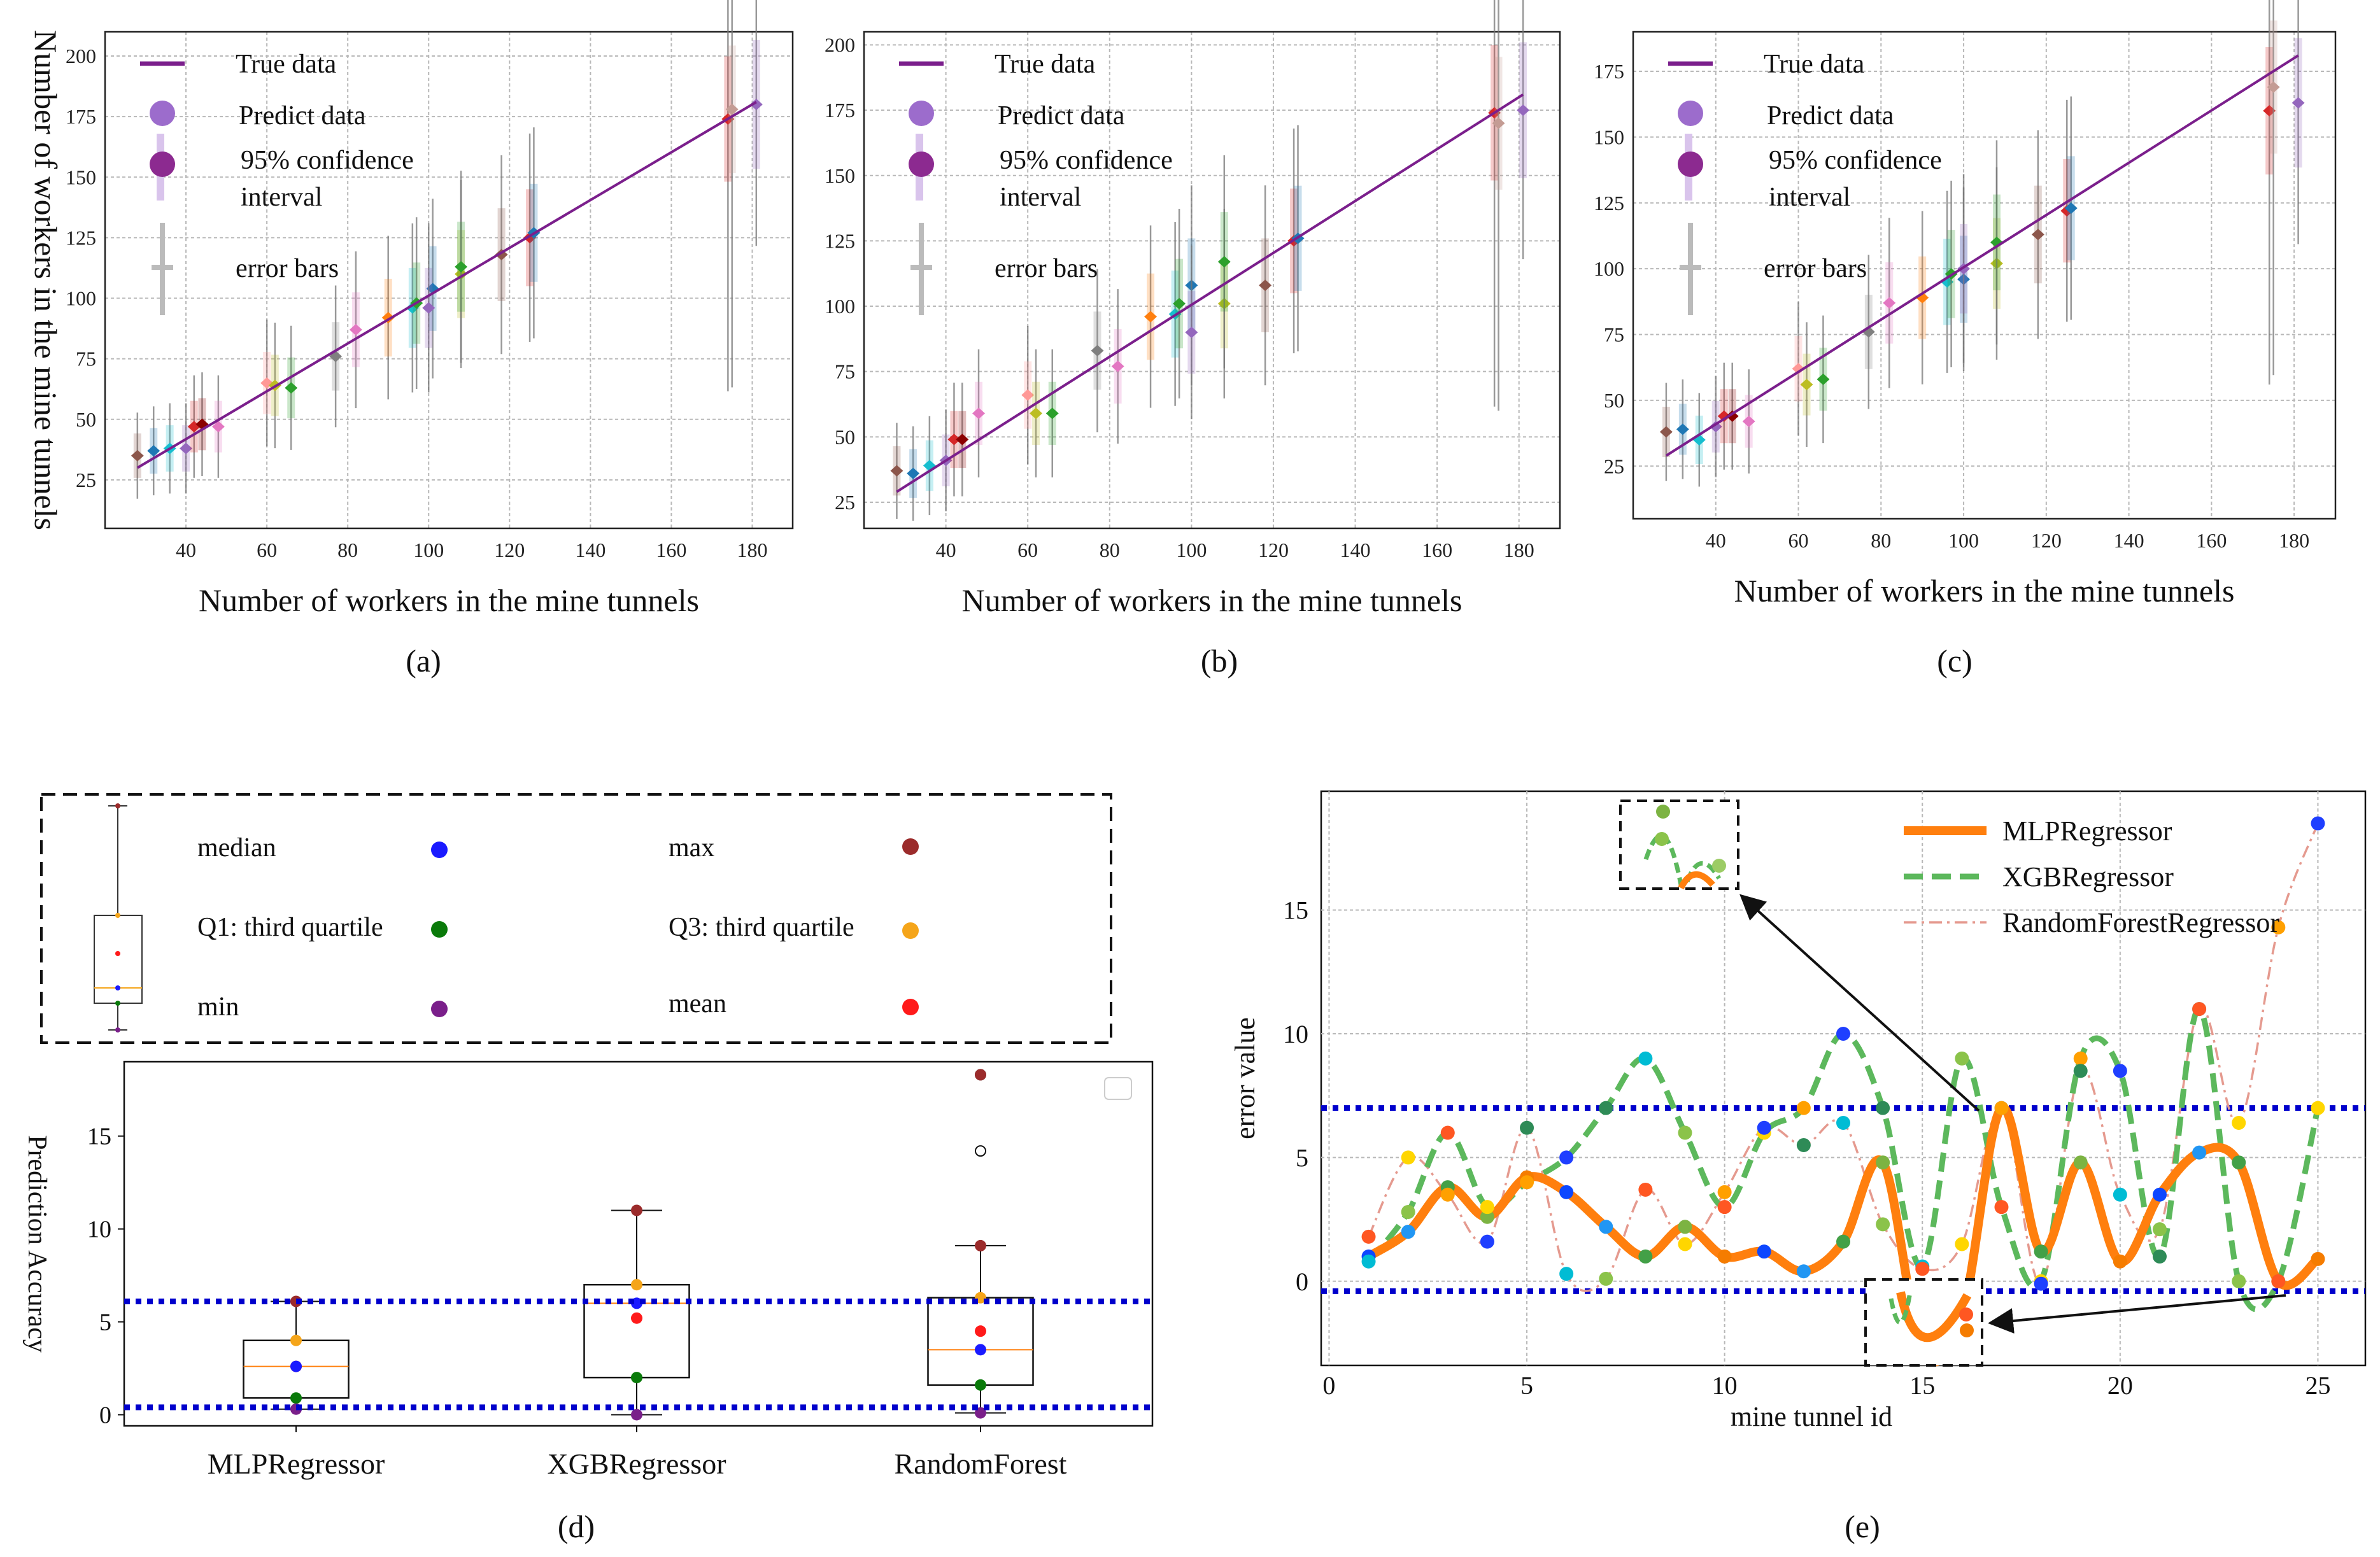 Image resolution: width=2380 pixels, height=1557 pixels. What do you see at coordinates (439, 1009) in the screenshot?
I see `legend-item-dot` at bounding box center [439, 1009].